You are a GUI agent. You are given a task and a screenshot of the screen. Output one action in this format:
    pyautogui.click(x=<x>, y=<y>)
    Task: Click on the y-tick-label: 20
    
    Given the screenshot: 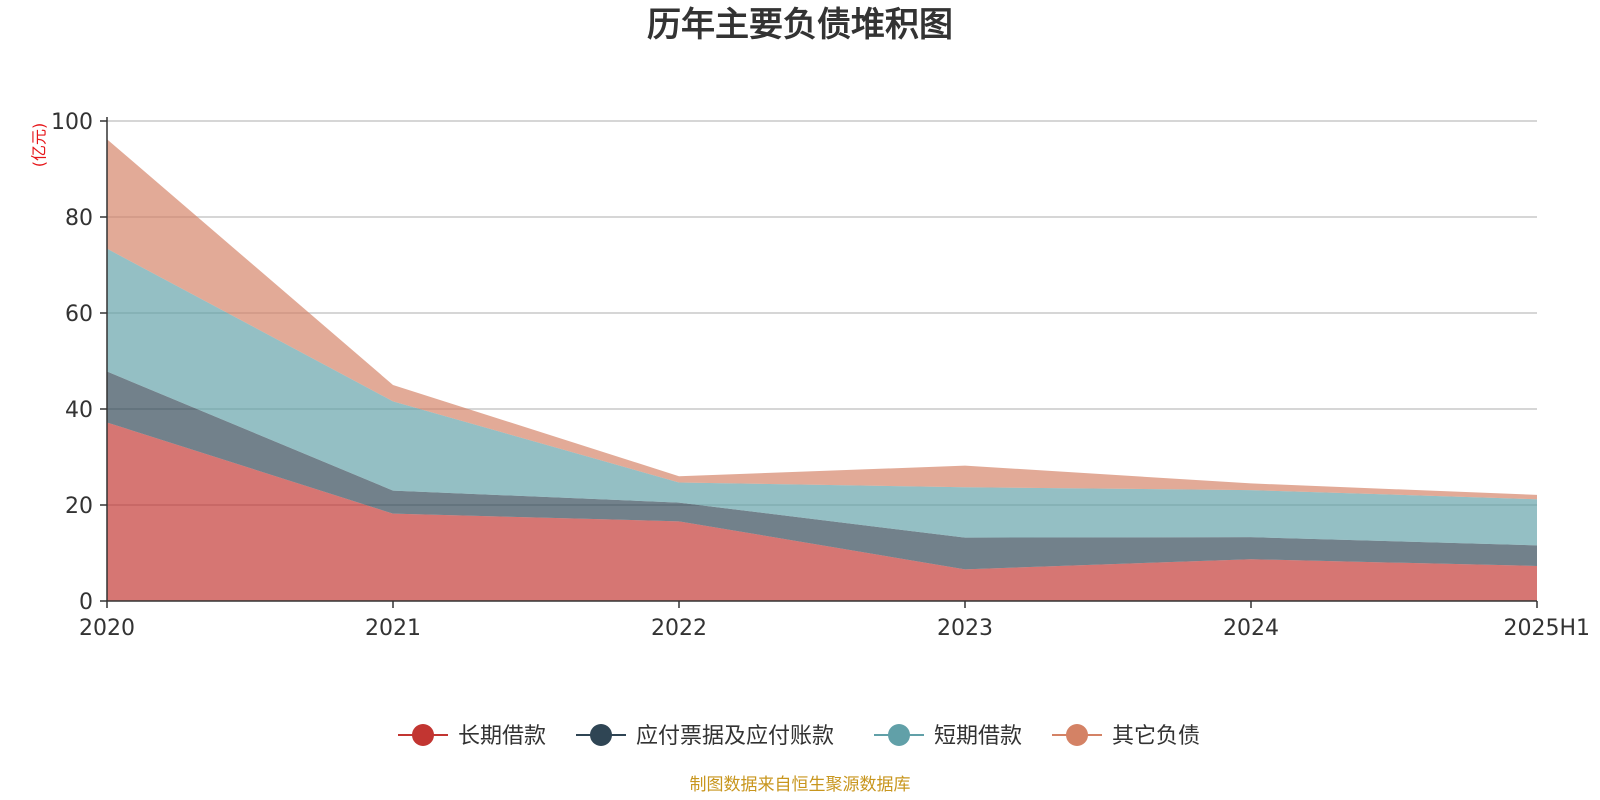 What is the action you would take?
    pyautogui.click(x=79, y=506)
    